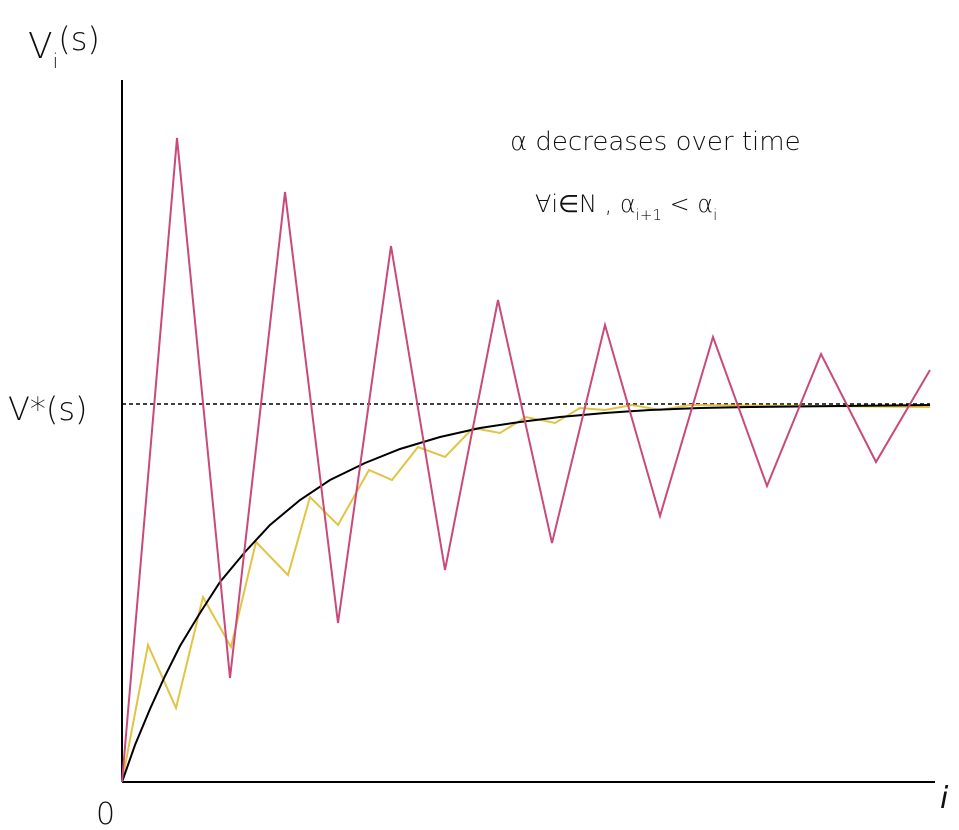 This screenshot has width=959, height=830. What do you see at coordinates (649, 215) in the screenshot?
I see `annotation-sub-1: i+1` at bounding box center [649, 215].